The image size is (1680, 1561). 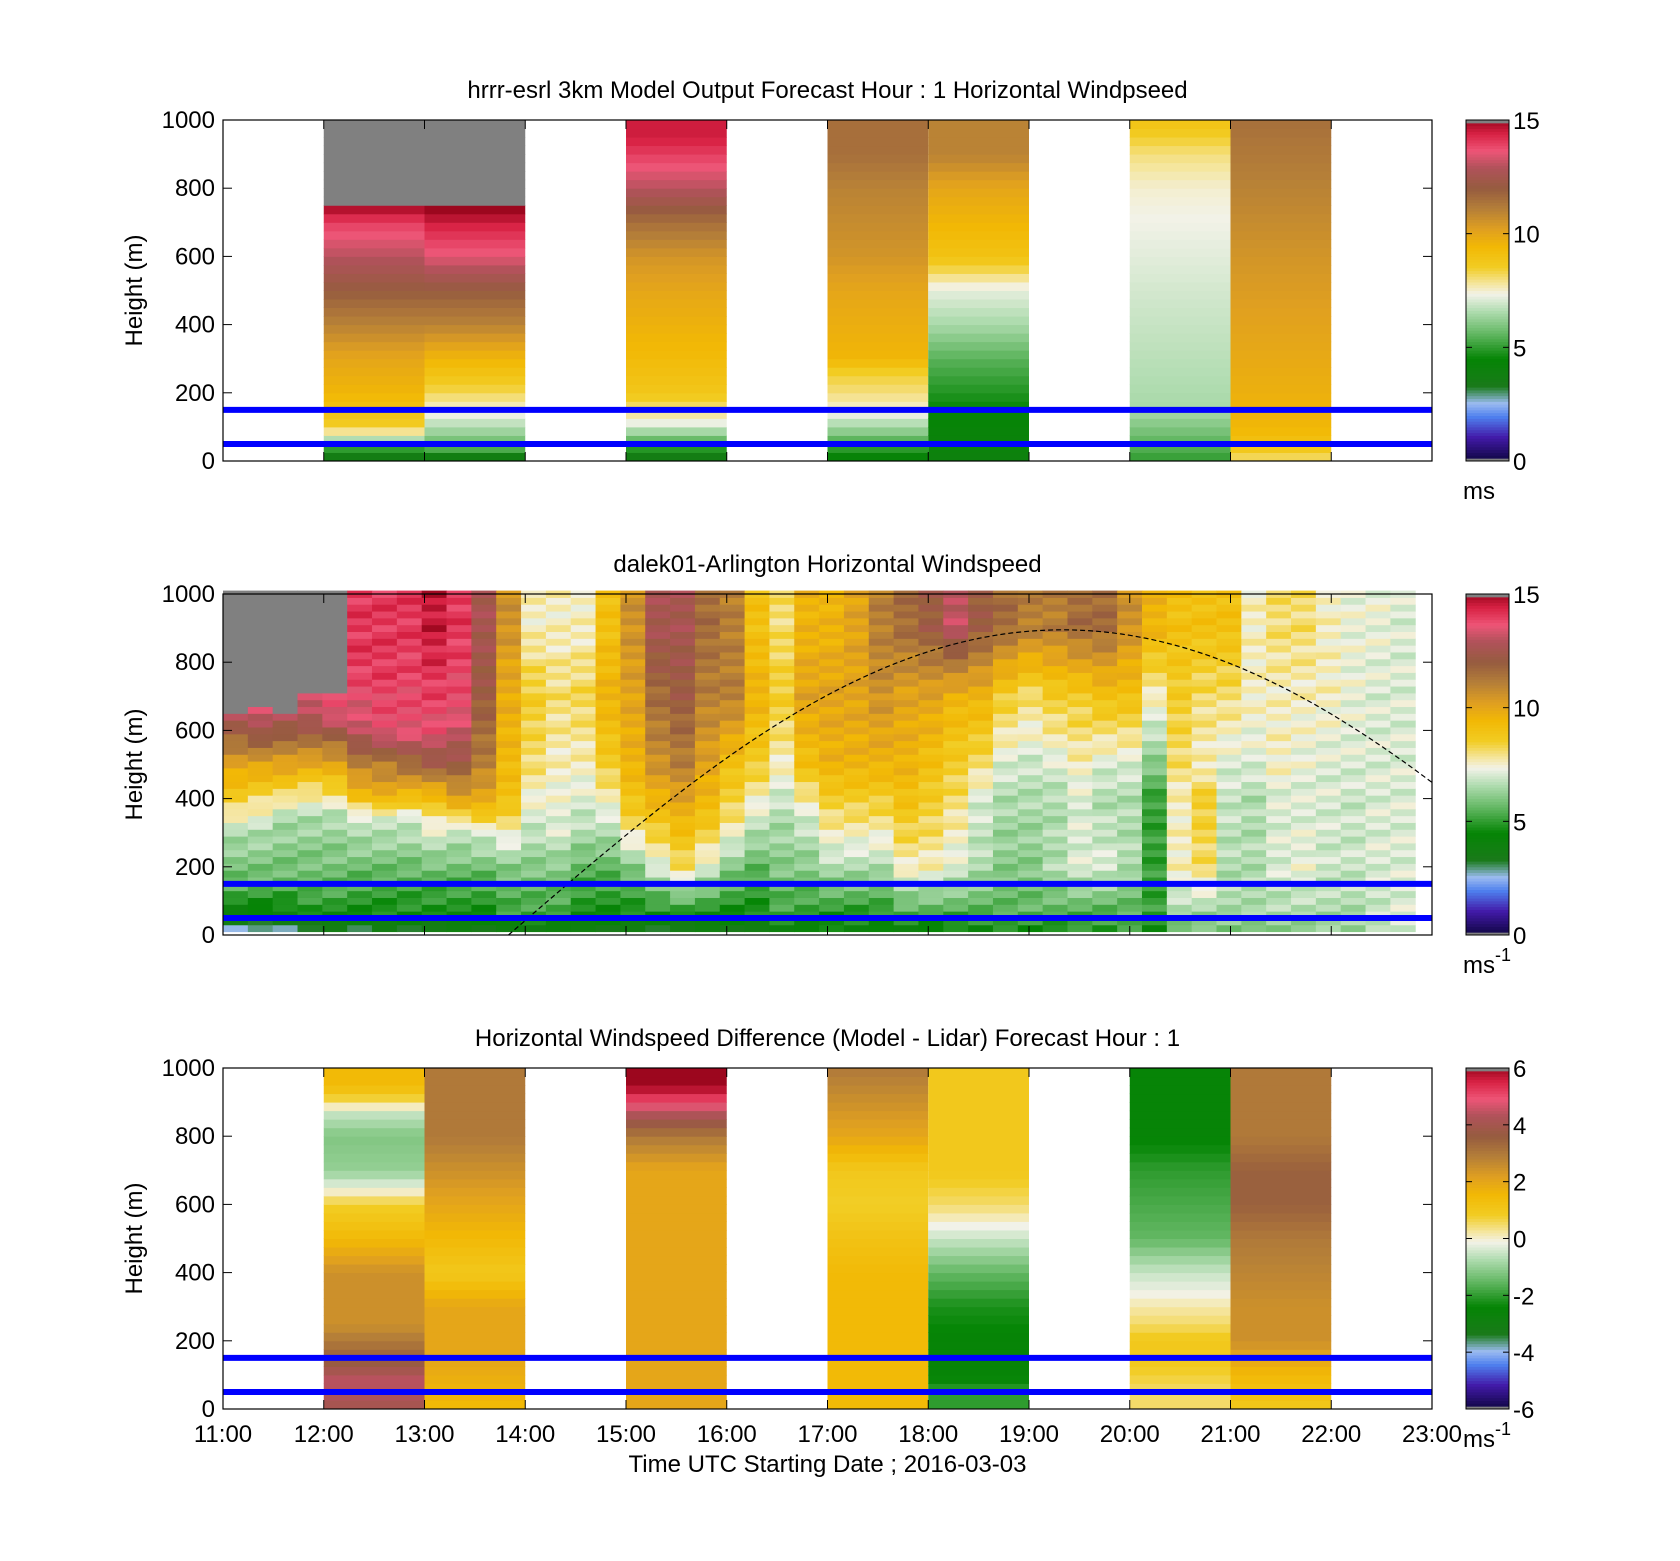 What do you see at coordinates (1432, 1434) in the screenshot?
I see `x-tick-label: 23:00` at bounding box center [1432, 1434].